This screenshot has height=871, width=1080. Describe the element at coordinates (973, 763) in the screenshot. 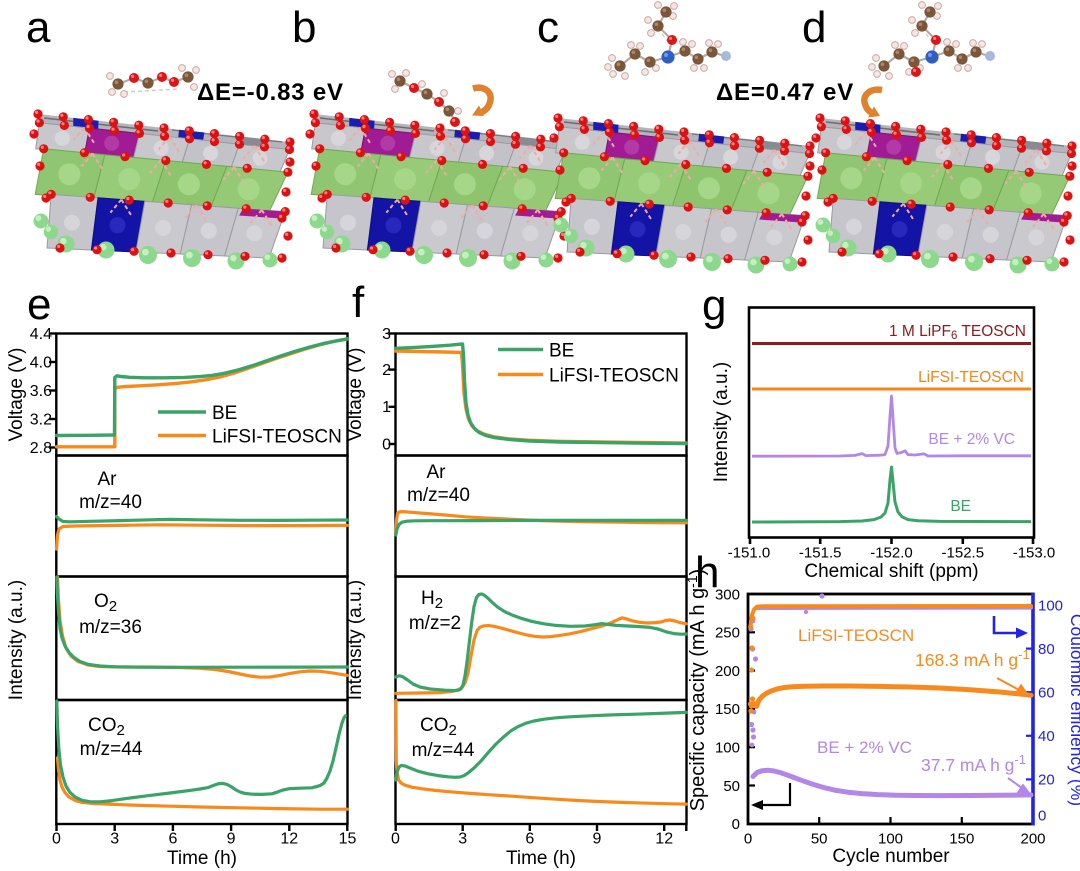

I see `svg-text: 37.7 mA h g-1` at that location.